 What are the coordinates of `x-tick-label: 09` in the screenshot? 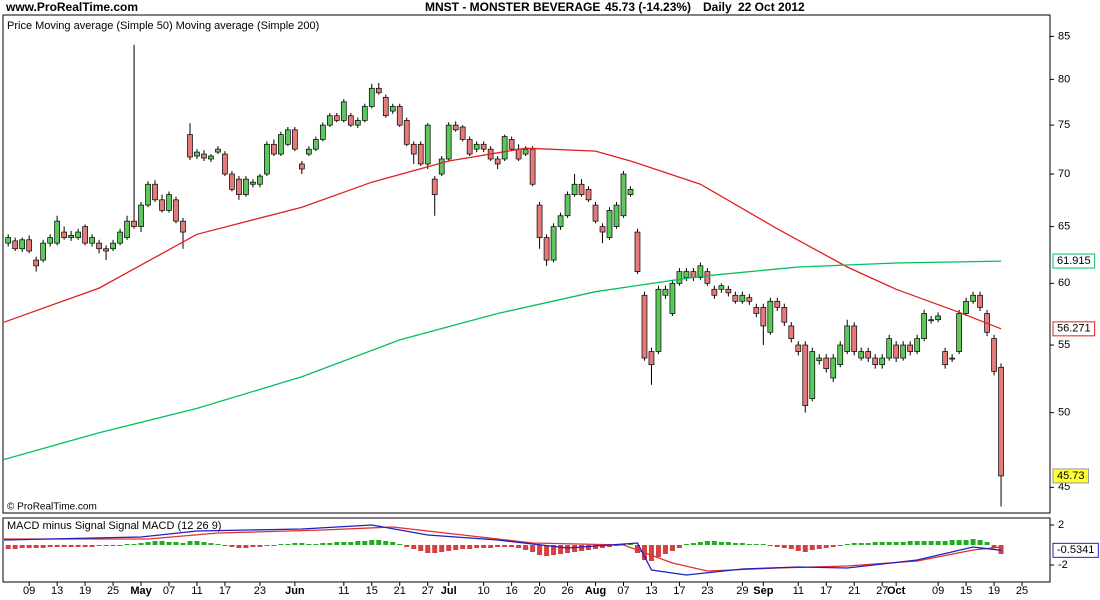 It's located at (29, 591).